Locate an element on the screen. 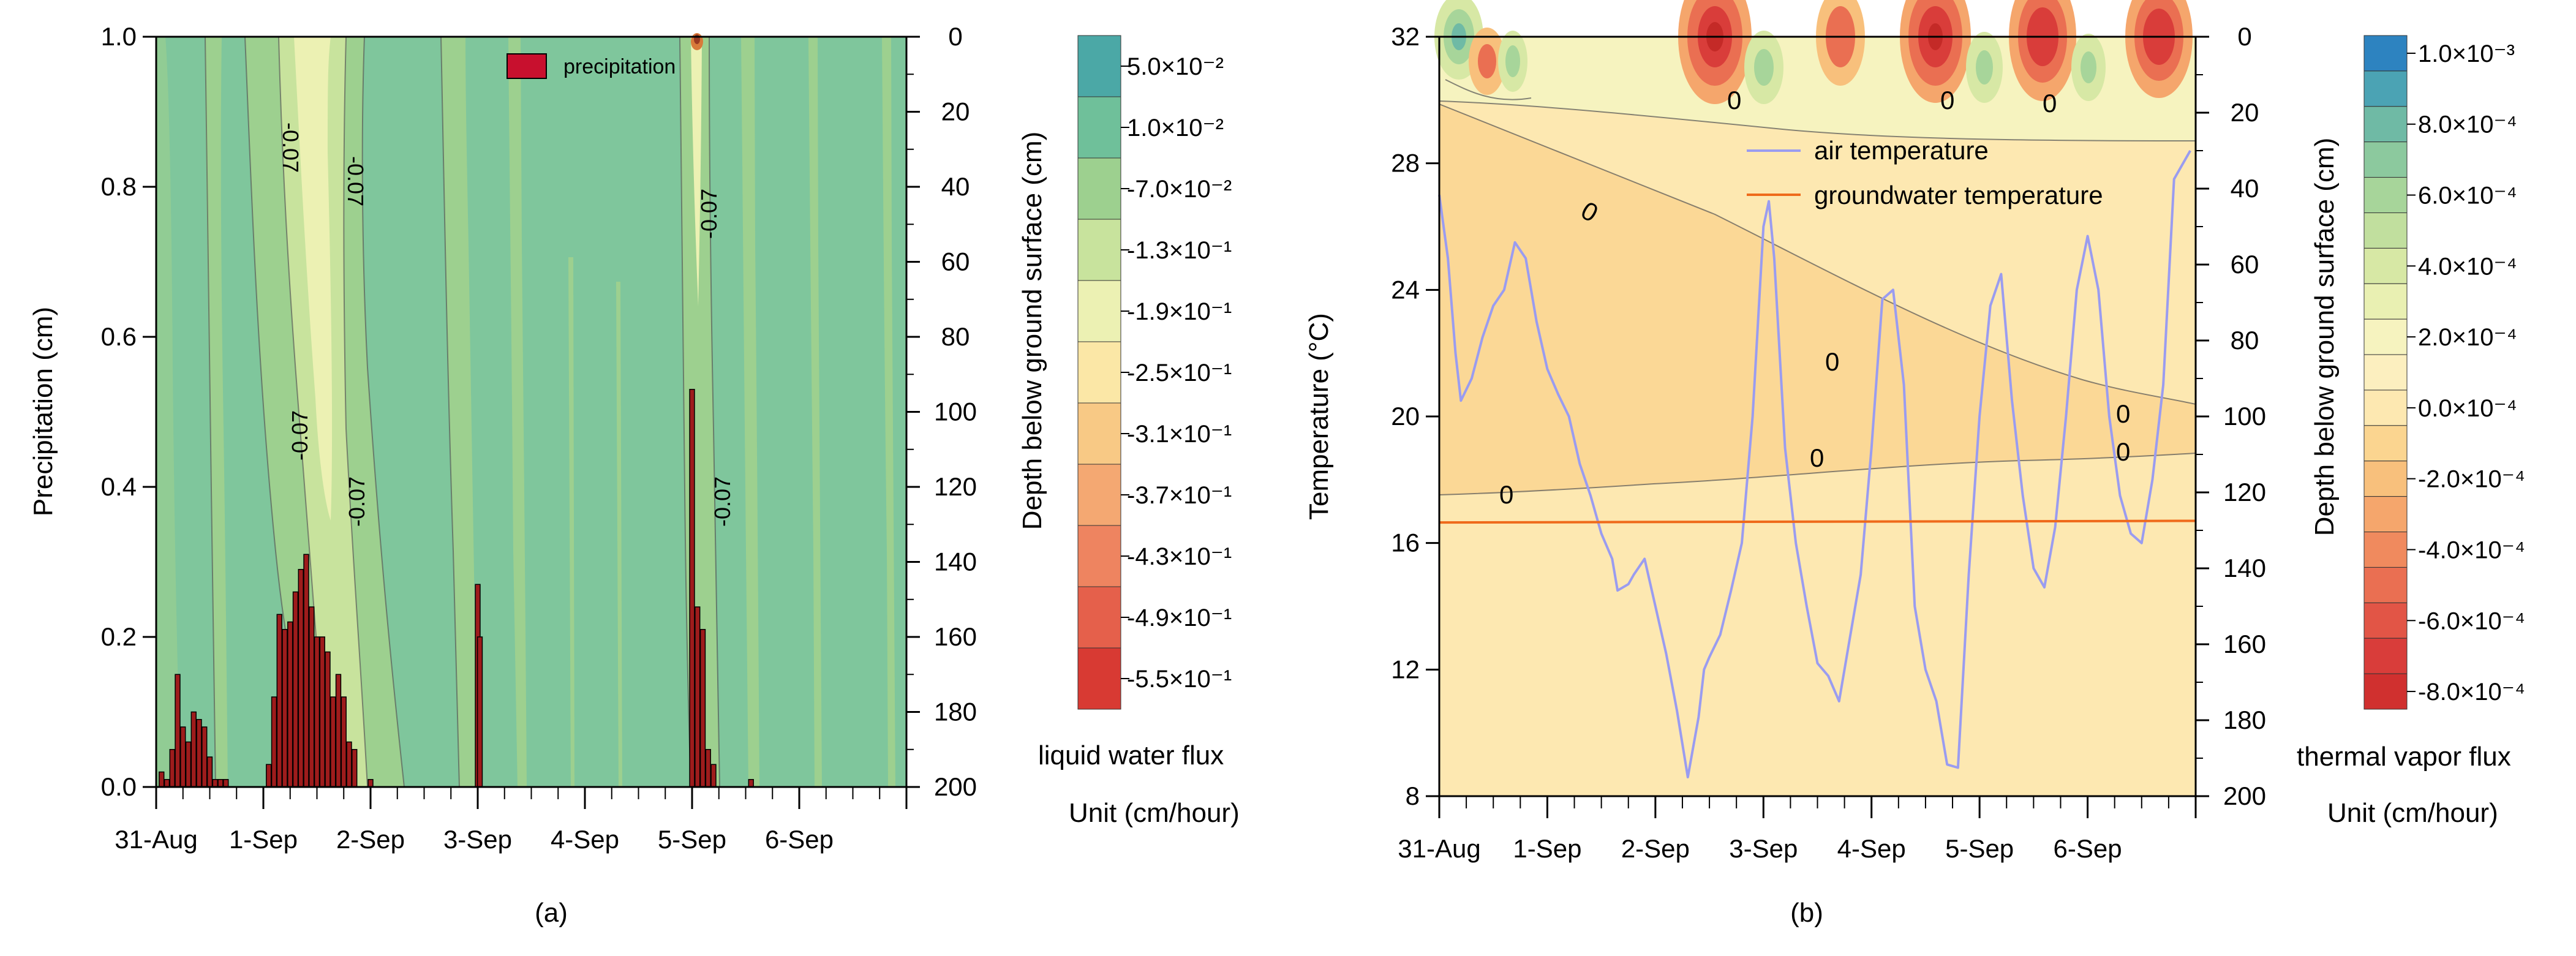  x-axis-b: 31-Aug 1-Sep 2-Sep 3-Sep 4-Sep 5-Sep 6-Sep is located at coordinates (1797, 829).